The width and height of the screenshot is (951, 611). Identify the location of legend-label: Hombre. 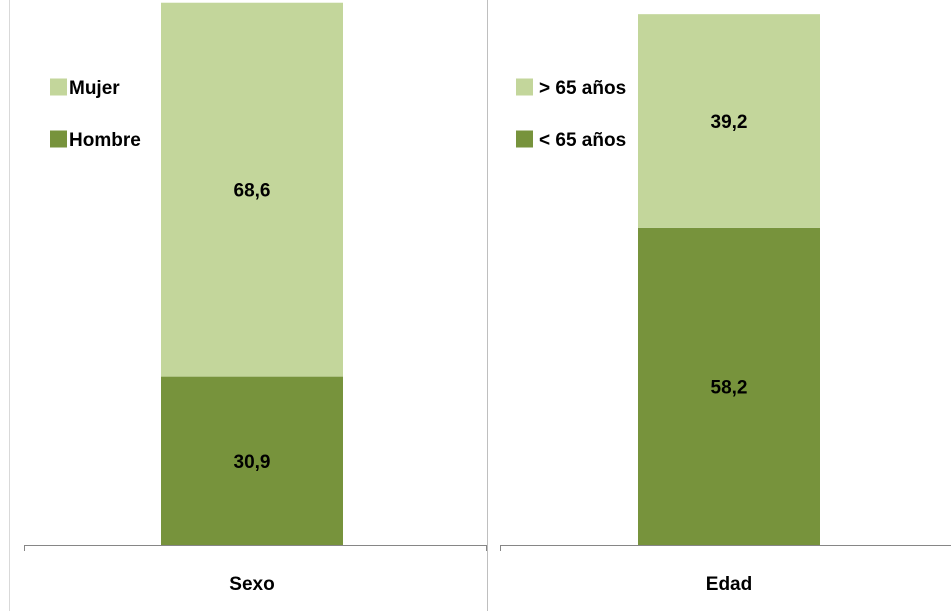
(105, 140).